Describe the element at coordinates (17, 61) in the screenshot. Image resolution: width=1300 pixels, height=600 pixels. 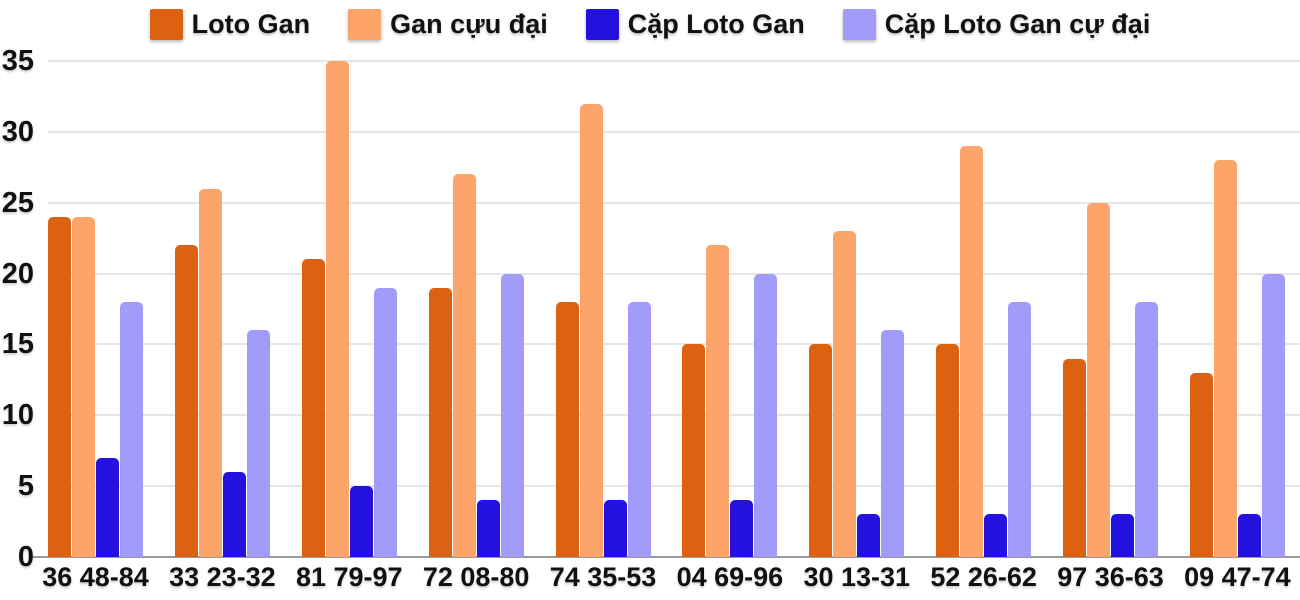
I see `y-tick-label-35: 35` at that location.